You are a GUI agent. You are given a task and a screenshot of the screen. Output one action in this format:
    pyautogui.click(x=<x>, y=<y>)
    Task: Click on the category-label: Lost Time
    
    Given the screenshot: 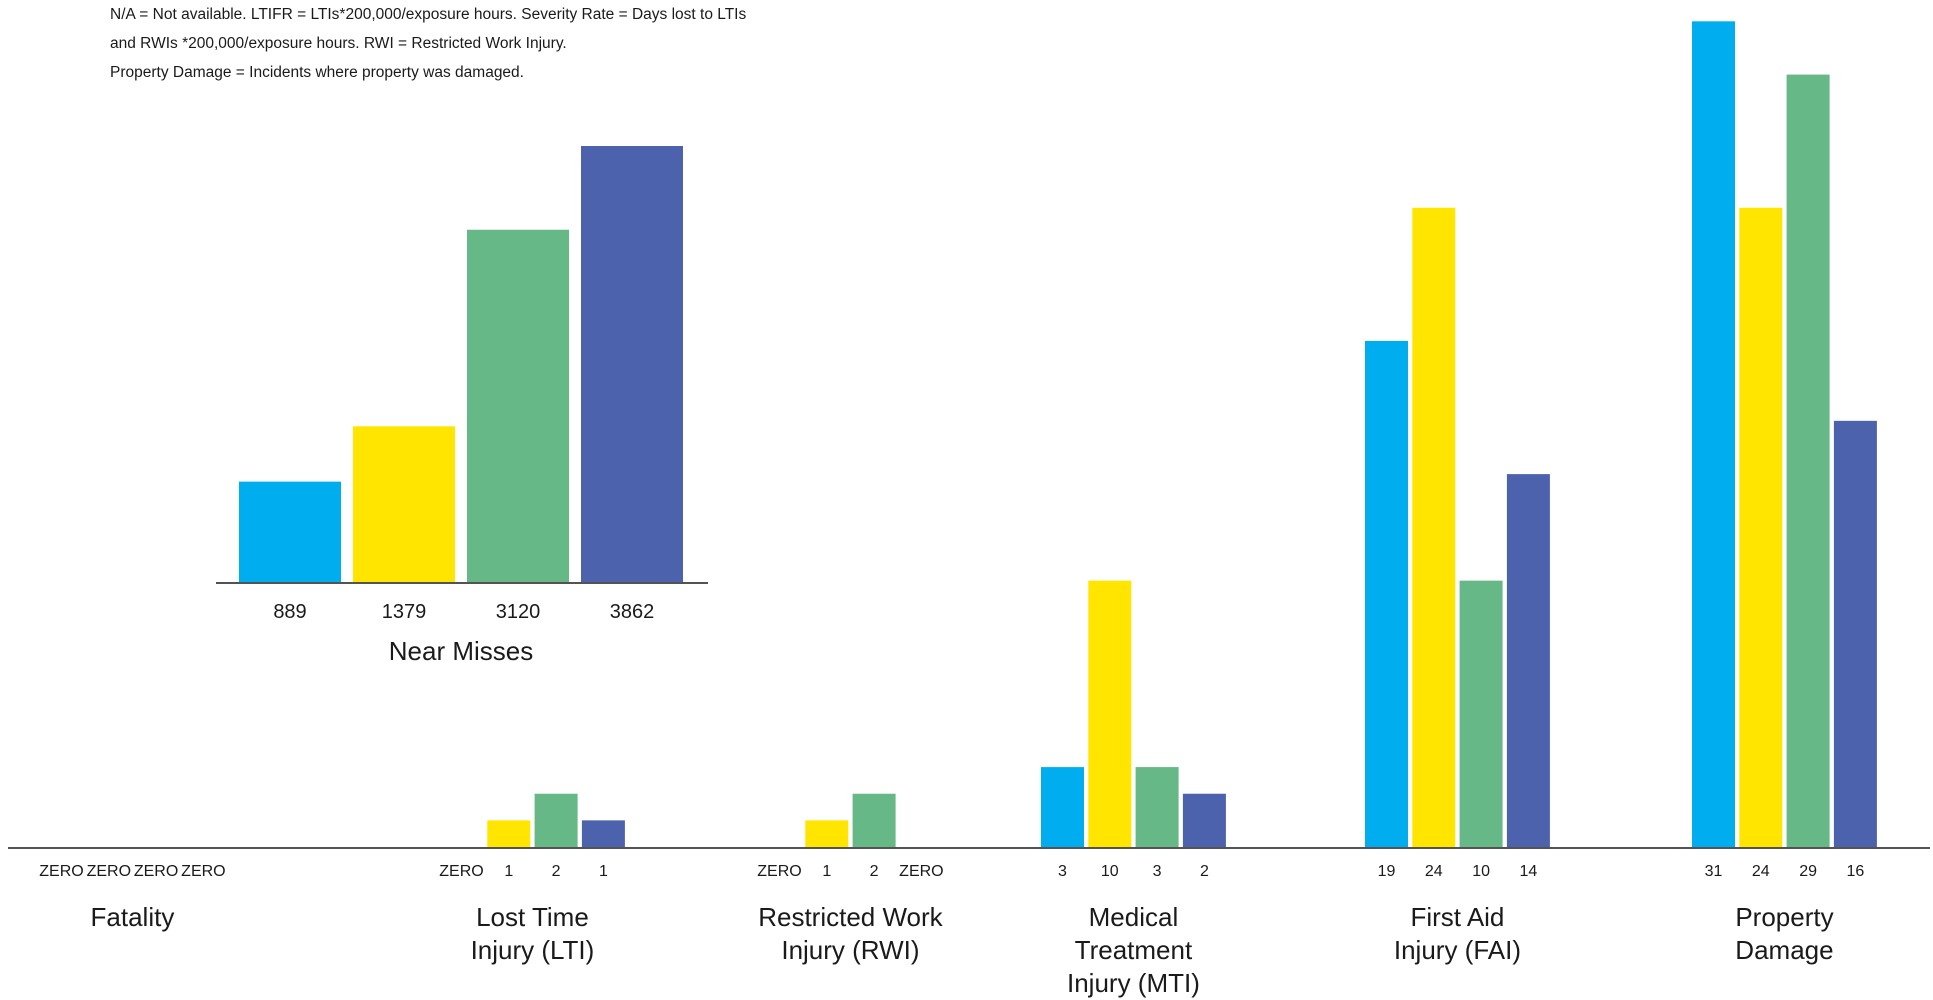 What is the action you would take?
    pyautogui.click(x=532, y=917)
    